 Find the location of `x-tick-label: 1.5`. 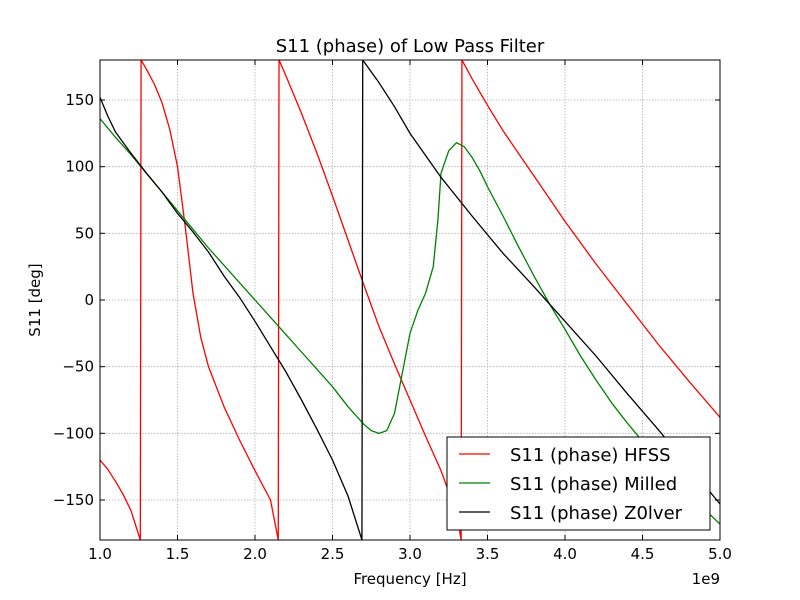

x-tick-label: 1.5 is located at coordinates (178, 554).